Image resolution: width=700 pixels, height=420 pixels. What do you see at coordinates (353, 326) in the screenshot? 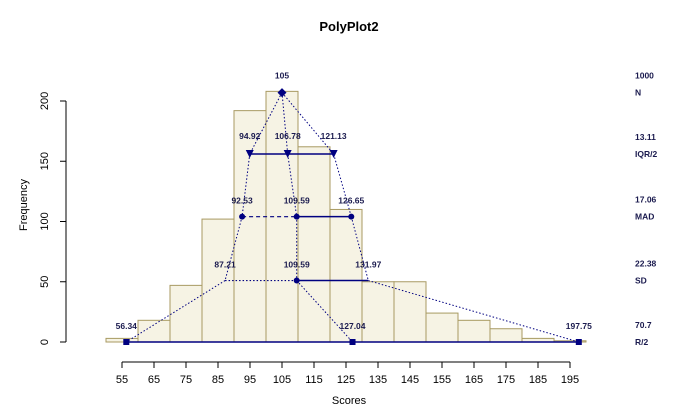
I see `point-label: 127.04` at bounding box center [353, 326].